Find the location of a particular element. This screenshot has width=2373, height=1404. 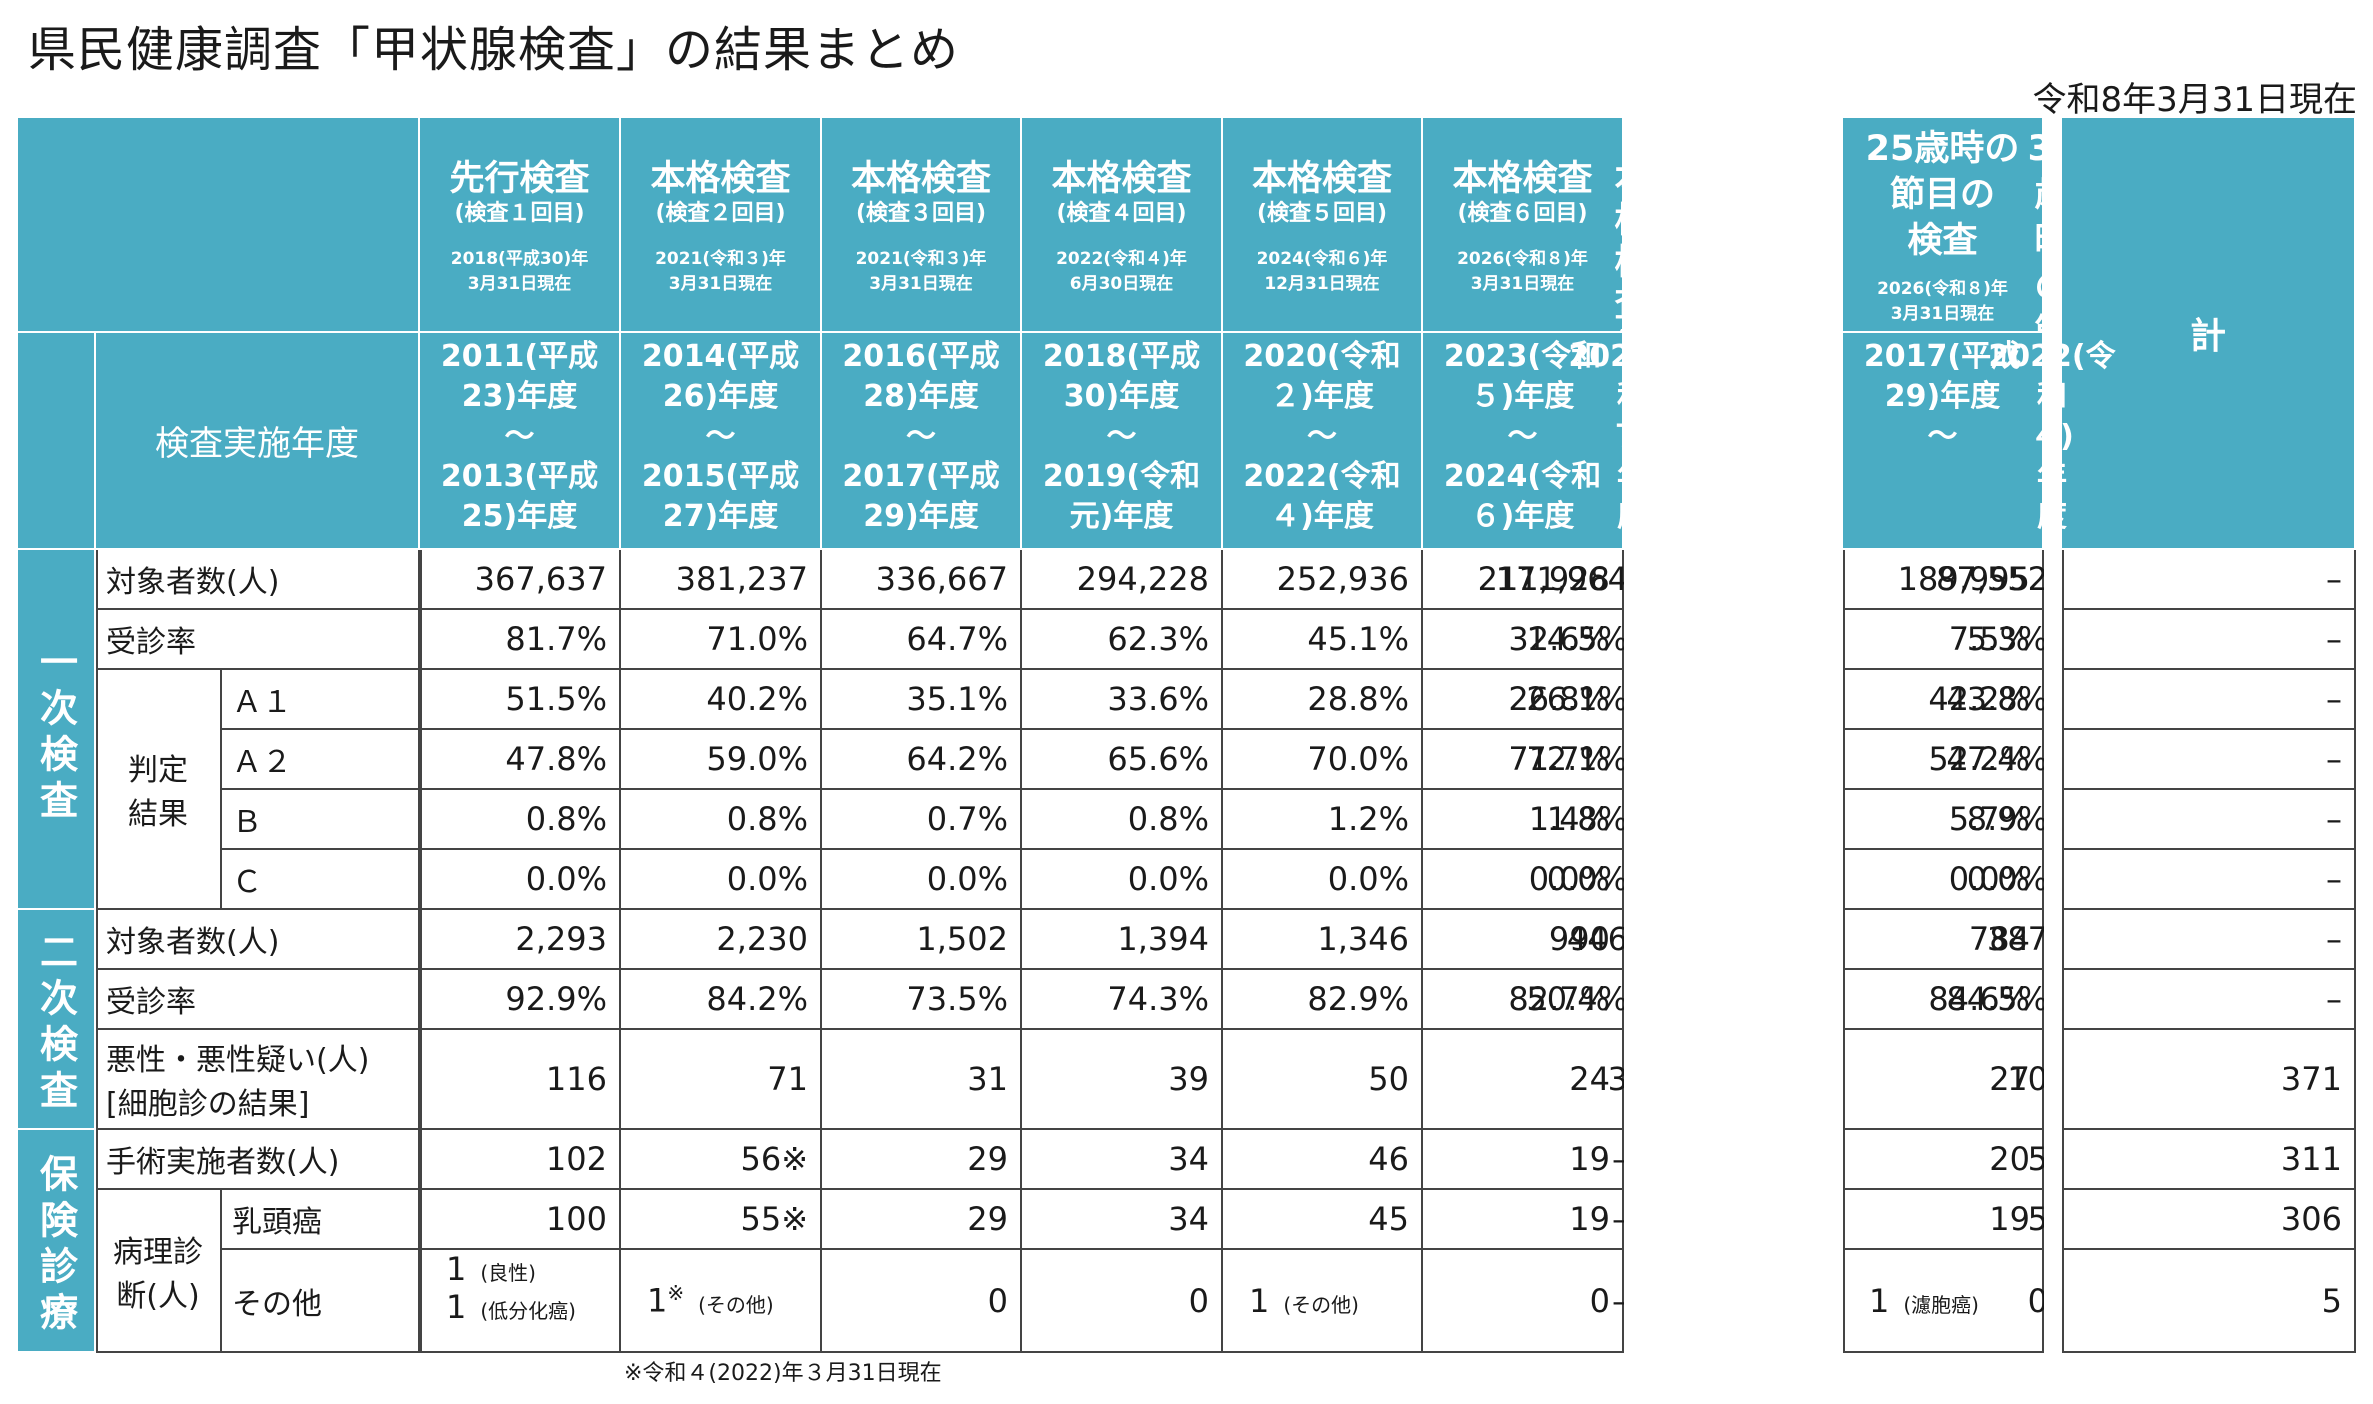

data-cell: 1※ (その他) is located at coordinates (721, 1301).